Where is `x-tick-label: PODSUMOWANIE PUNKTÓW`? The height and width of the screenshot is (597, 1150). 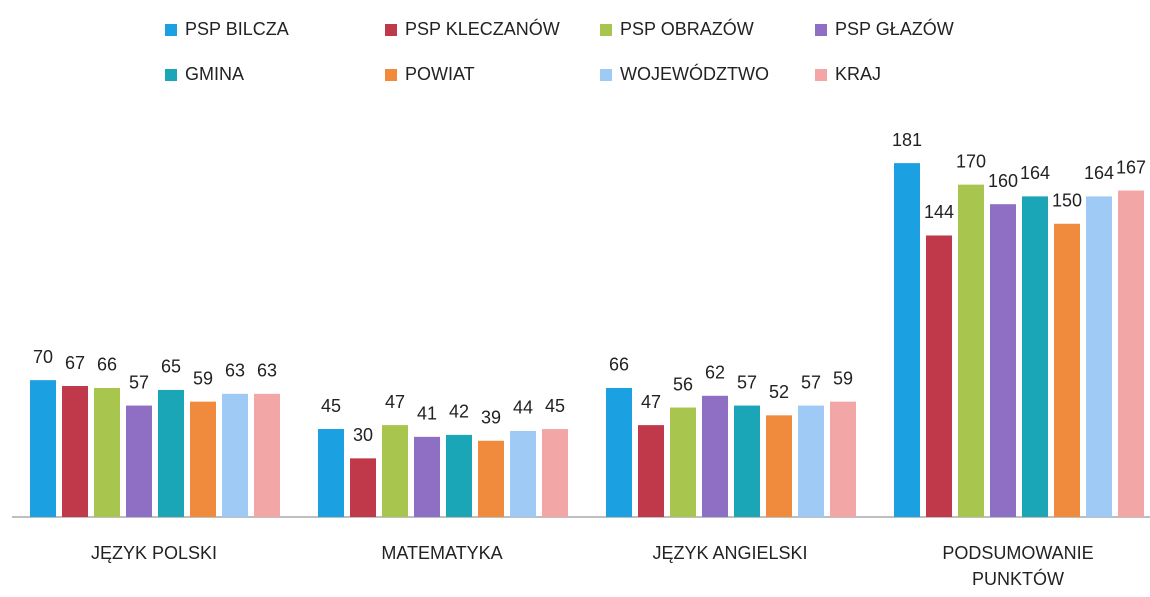
x-tick-label: PODSUMOWANIE PUNKTÓW is located at coordinates (1018, 566).